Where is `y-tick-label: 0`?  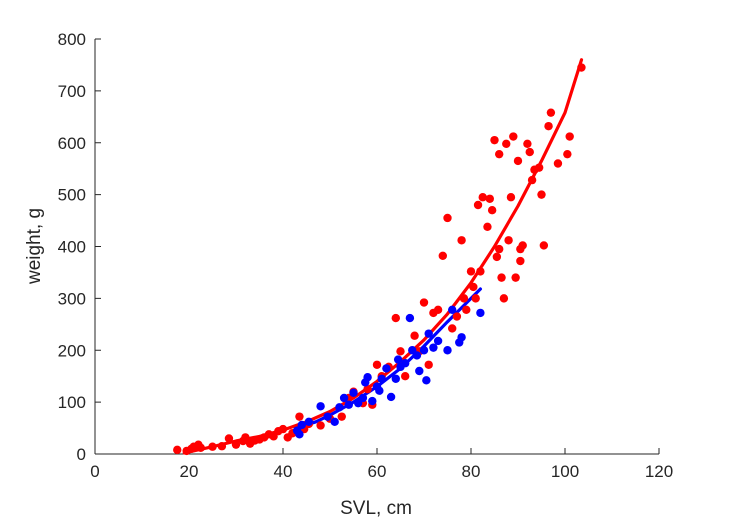
y-tick-label: 0 is located at coordinates (81, 454).